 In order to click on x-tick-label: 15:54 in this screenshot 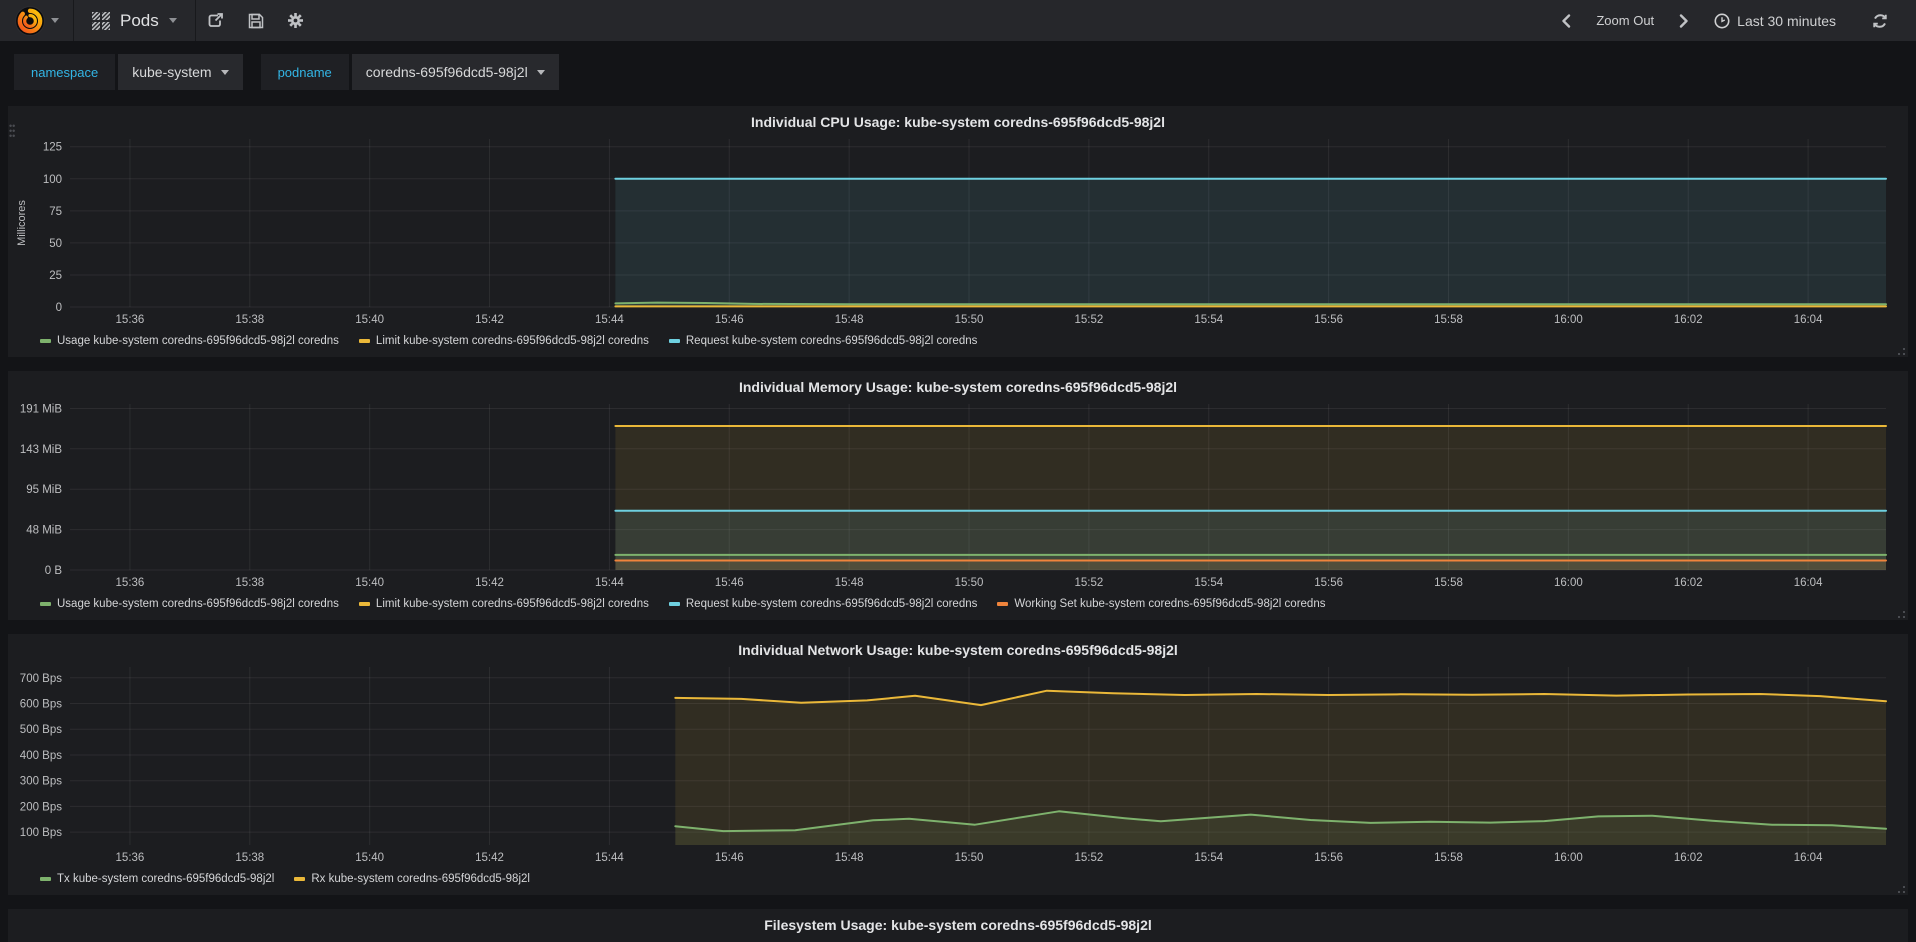, I will do `click(1208, 320)`.